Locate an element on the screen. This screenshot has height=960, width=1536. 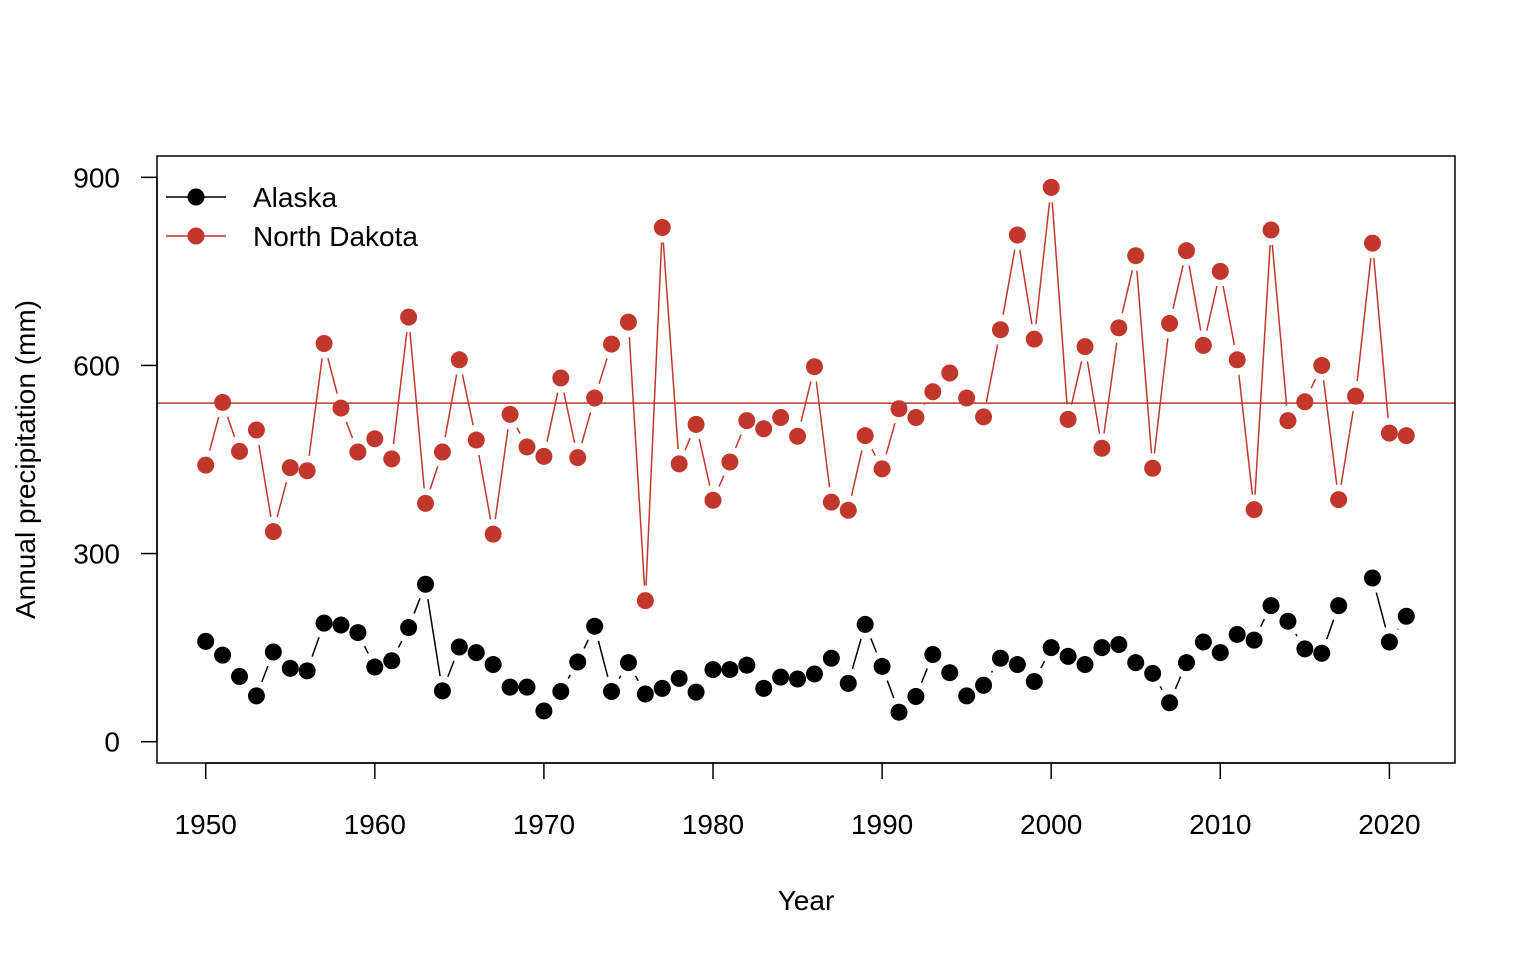
y-tick-label: 600 is located at coordinates (96, 365).